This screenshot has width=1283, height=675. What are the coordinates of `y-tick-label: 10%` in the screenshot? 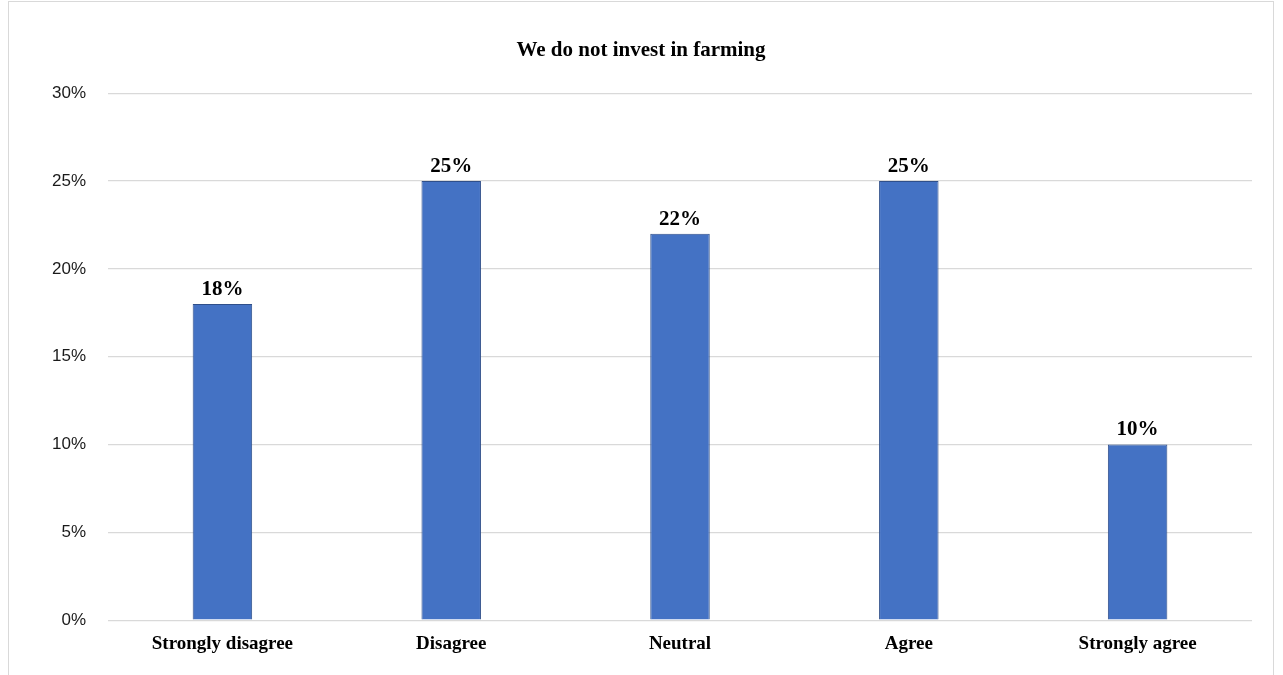 It's located at (69, 444).